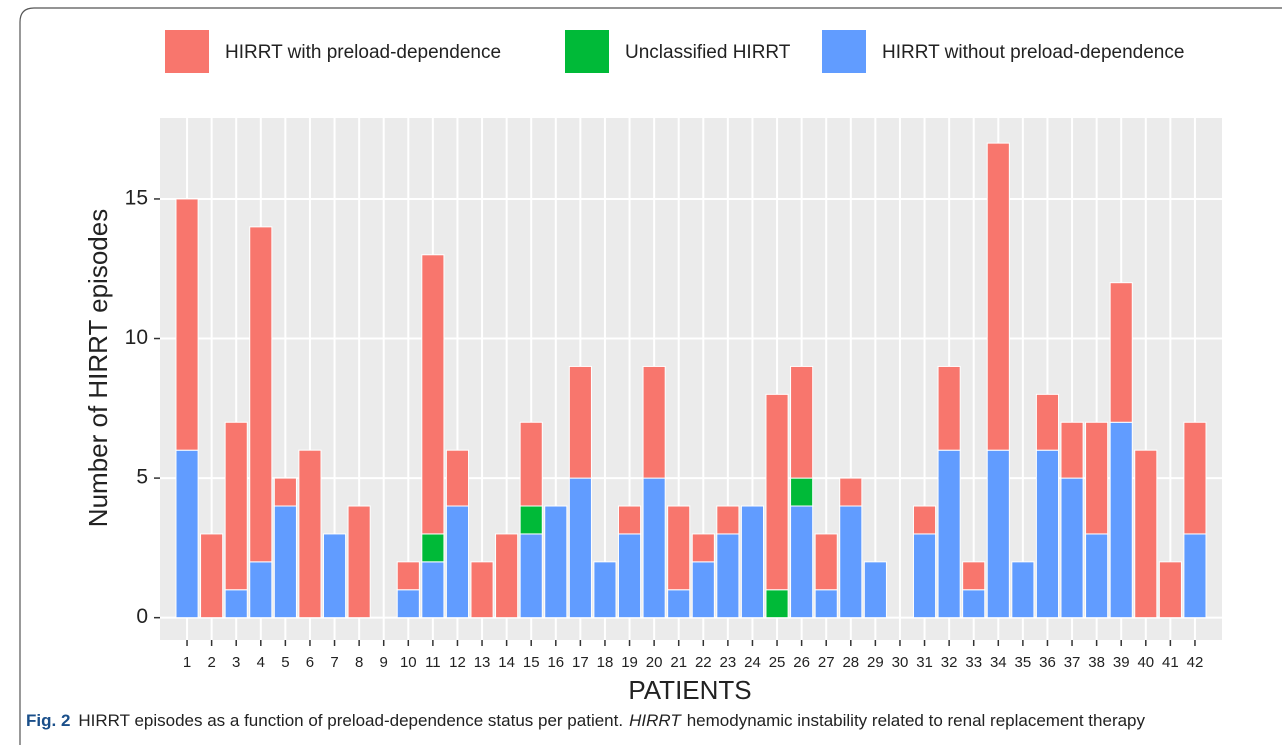  Describe the element at coordinates (457, 662) in the screenshot. I see `x-tick-label: 12` at that location.